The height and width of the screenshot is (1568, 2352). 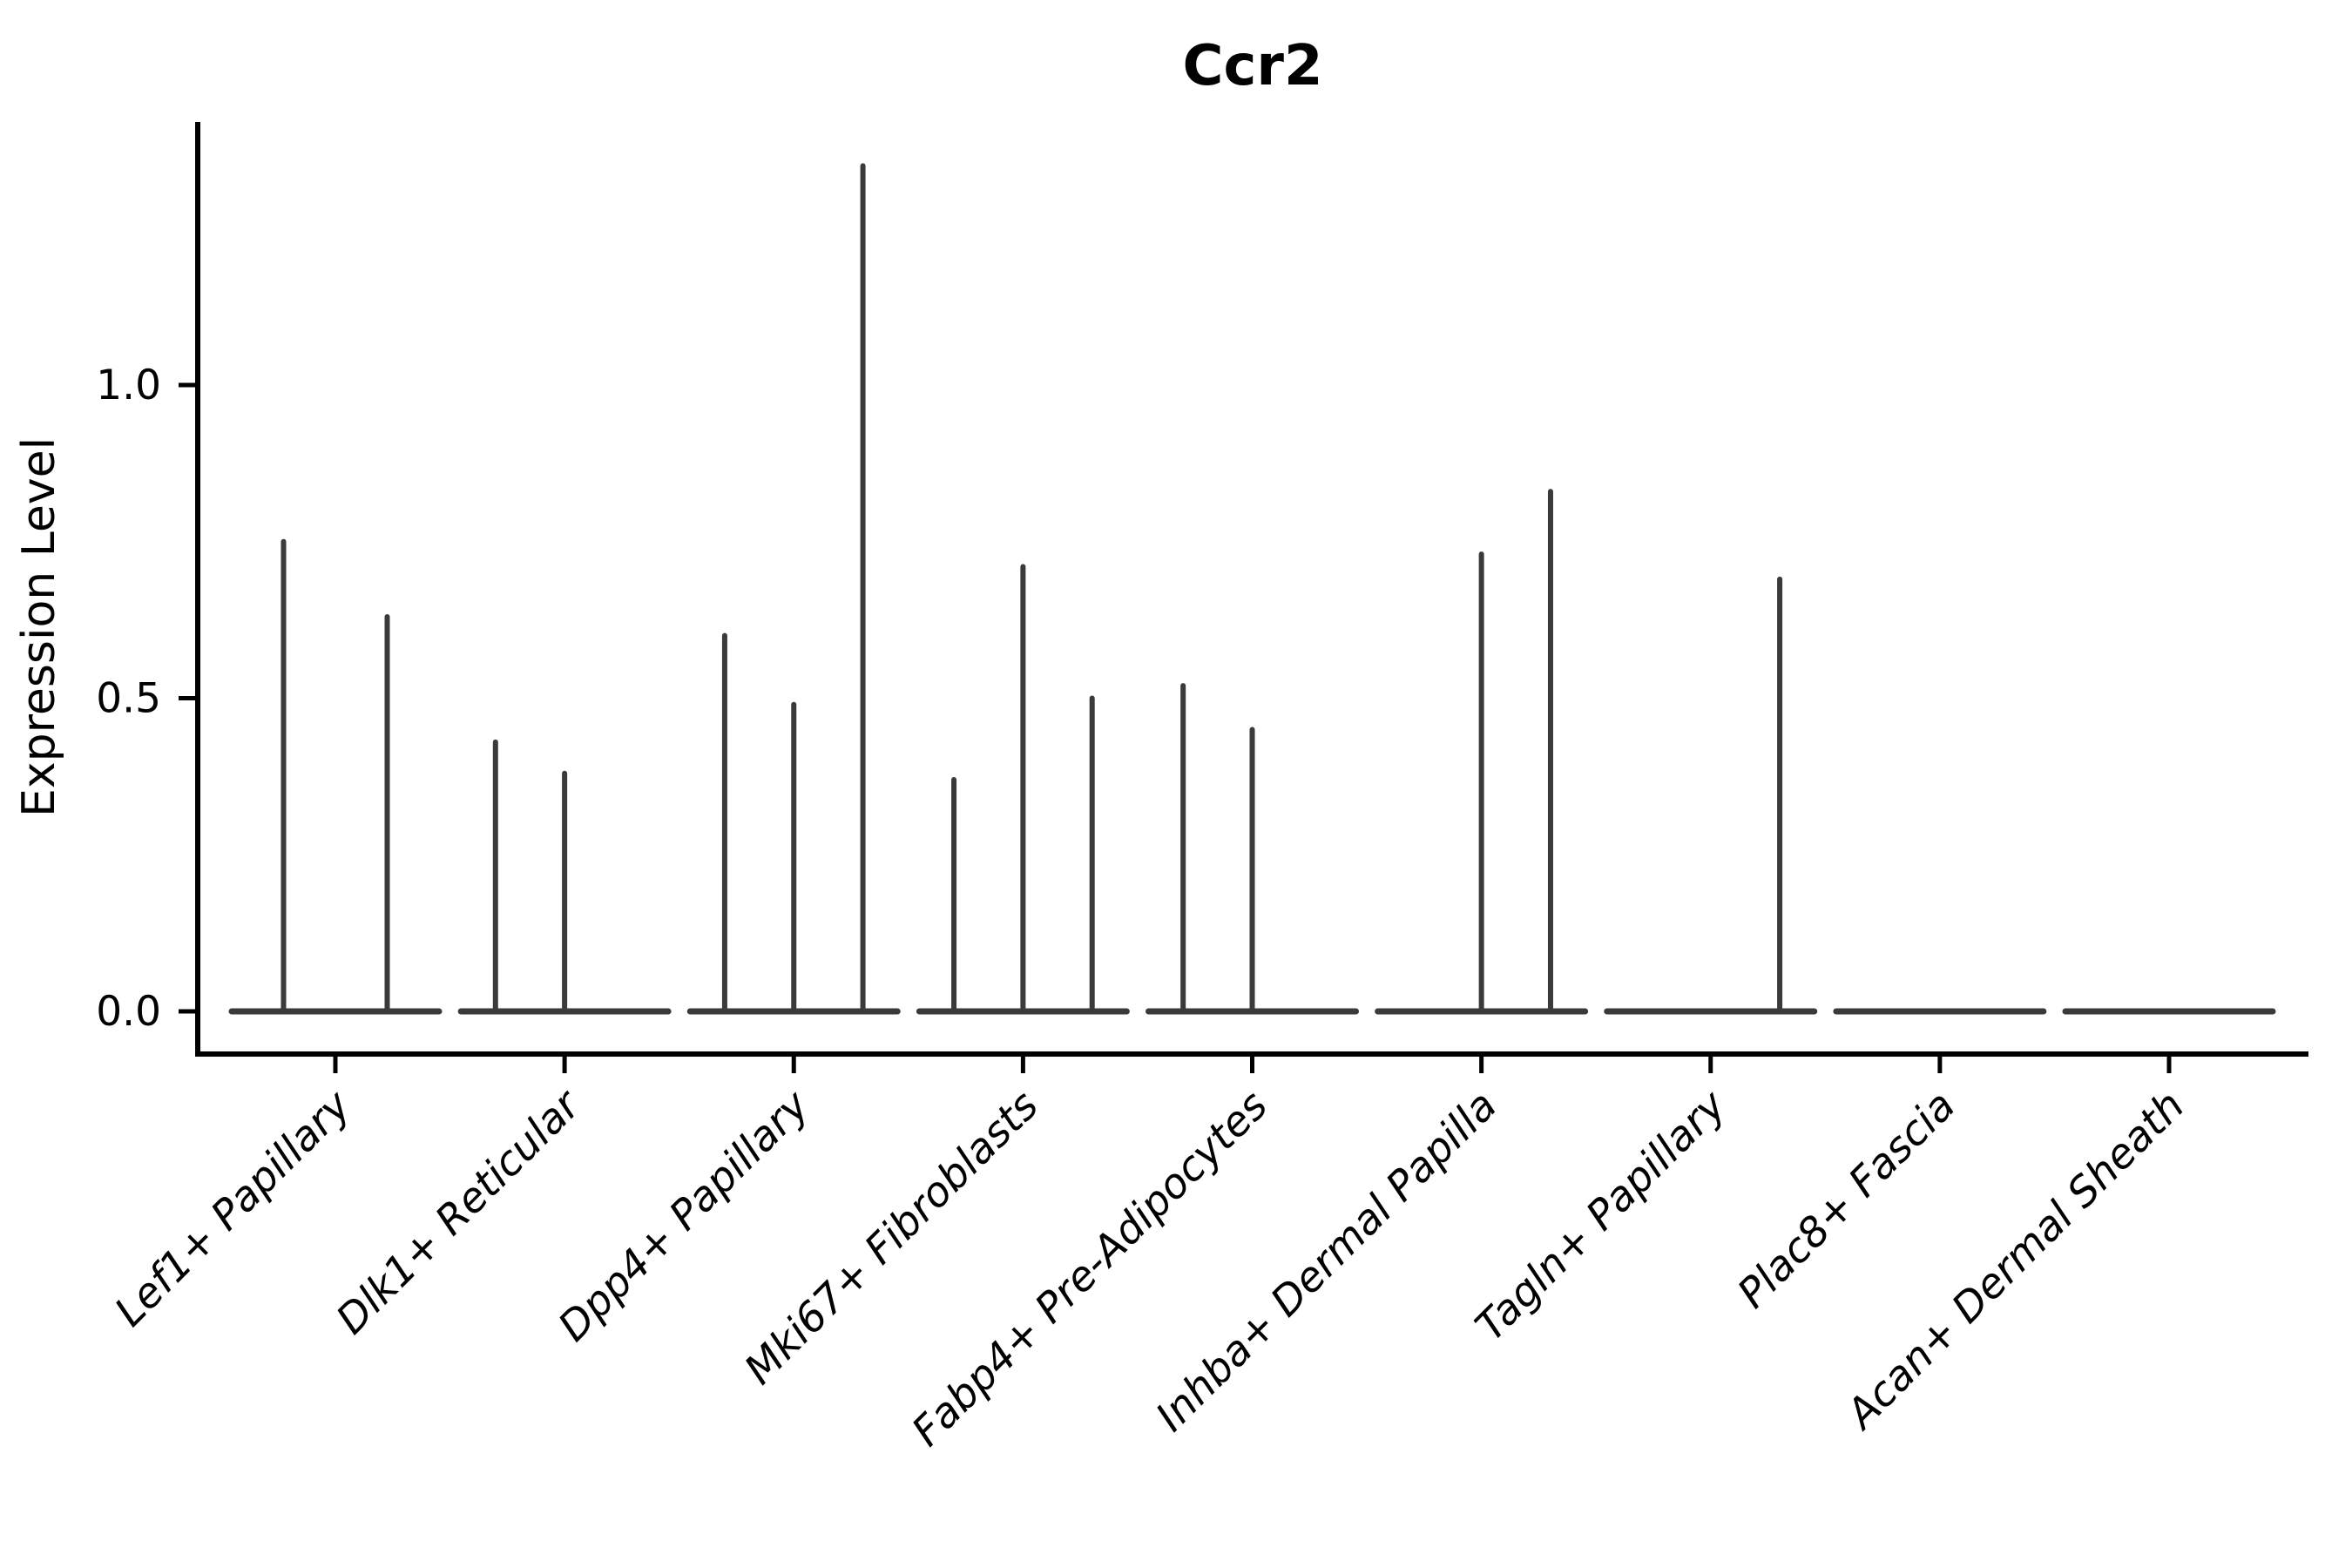 What do you see at coordinates (1253, 66) in the screenshot?
I see `chart-title: Ccr2` at bounding box center [1253, 66].